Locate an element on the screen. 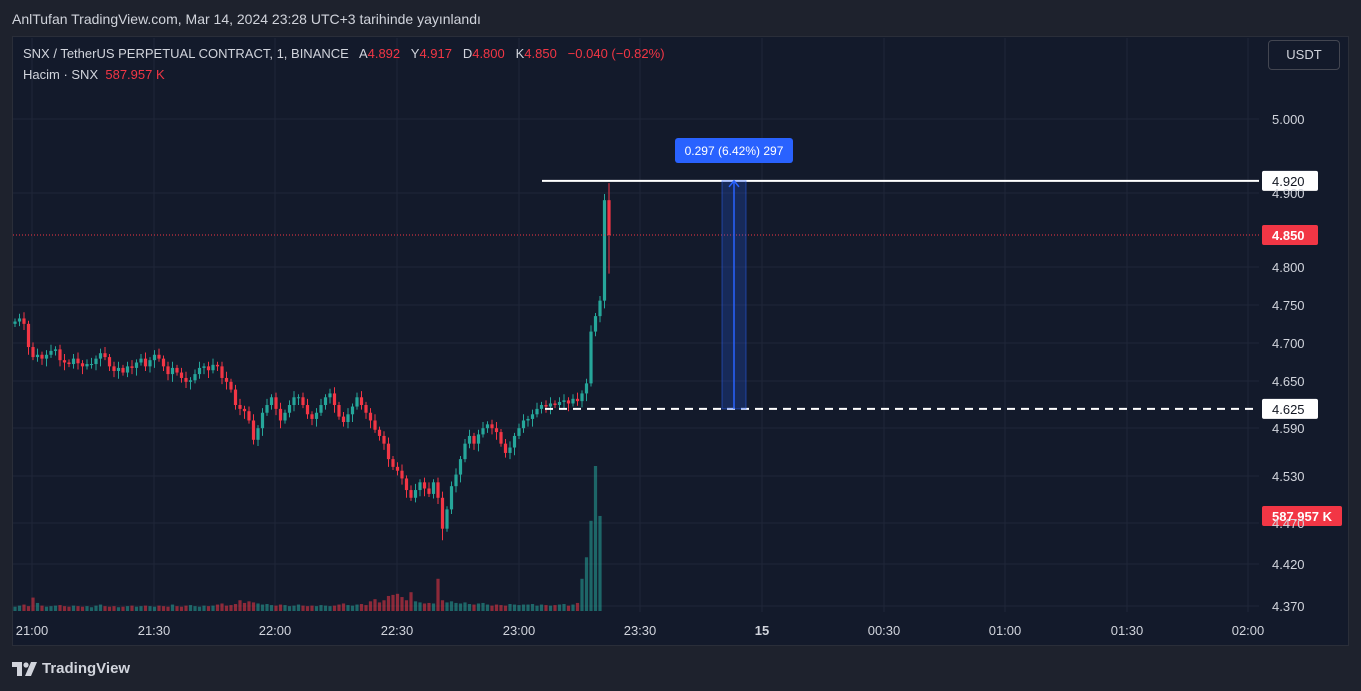  price-tick: 4.650 is located at coordinates (1288, 381).